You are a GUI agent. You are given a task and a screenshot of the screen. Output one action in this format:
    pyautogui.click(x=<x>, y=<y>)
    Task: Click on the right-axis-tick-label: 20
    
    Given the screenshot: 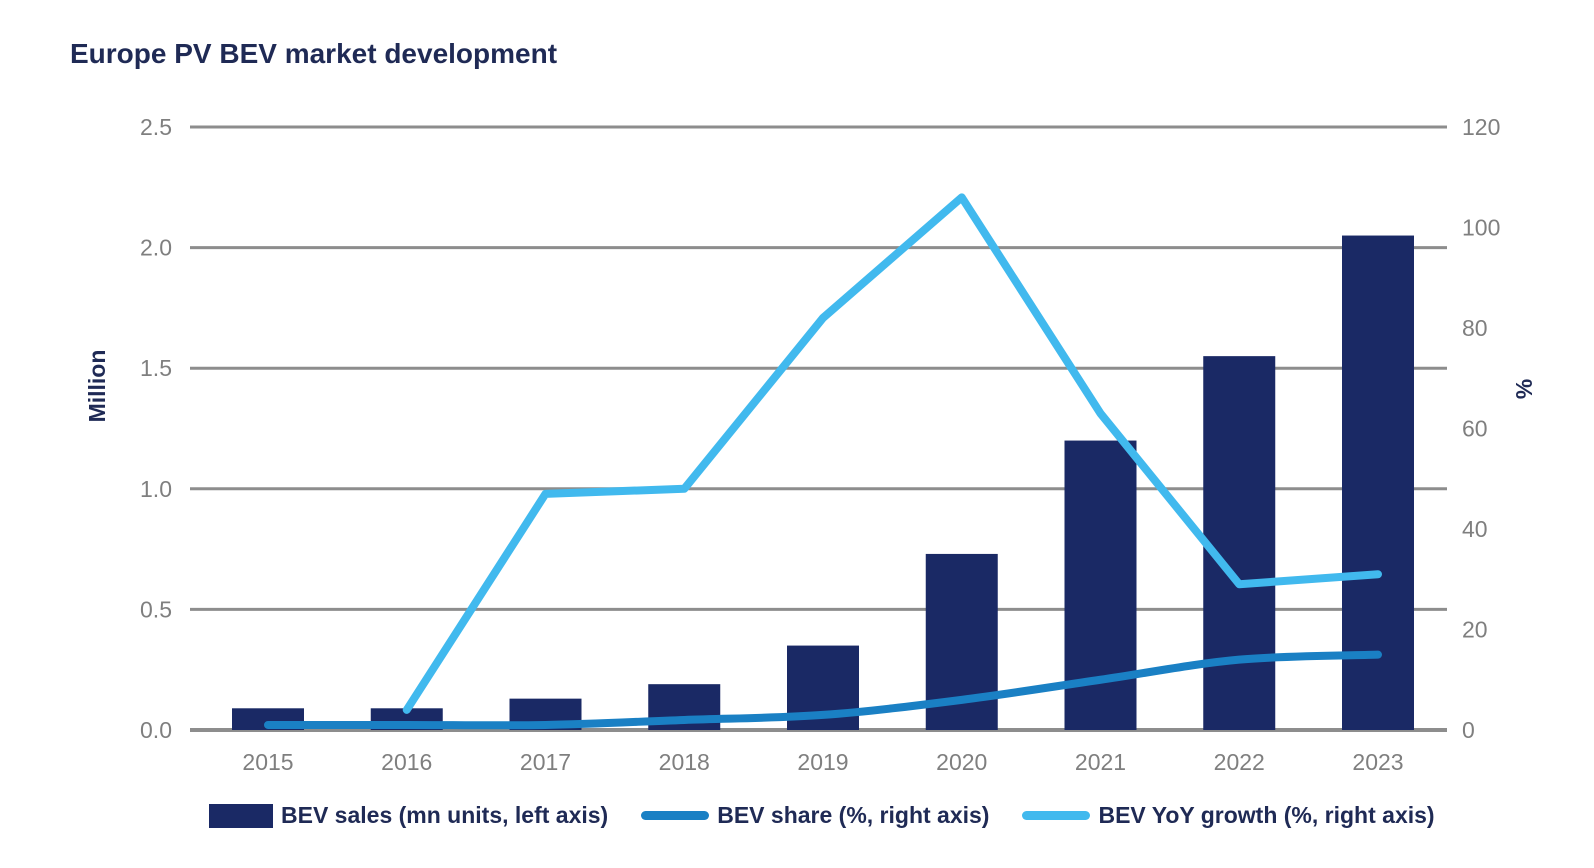 What is the action you would take?
    pyautogui.click(x=1475, y=630)
    